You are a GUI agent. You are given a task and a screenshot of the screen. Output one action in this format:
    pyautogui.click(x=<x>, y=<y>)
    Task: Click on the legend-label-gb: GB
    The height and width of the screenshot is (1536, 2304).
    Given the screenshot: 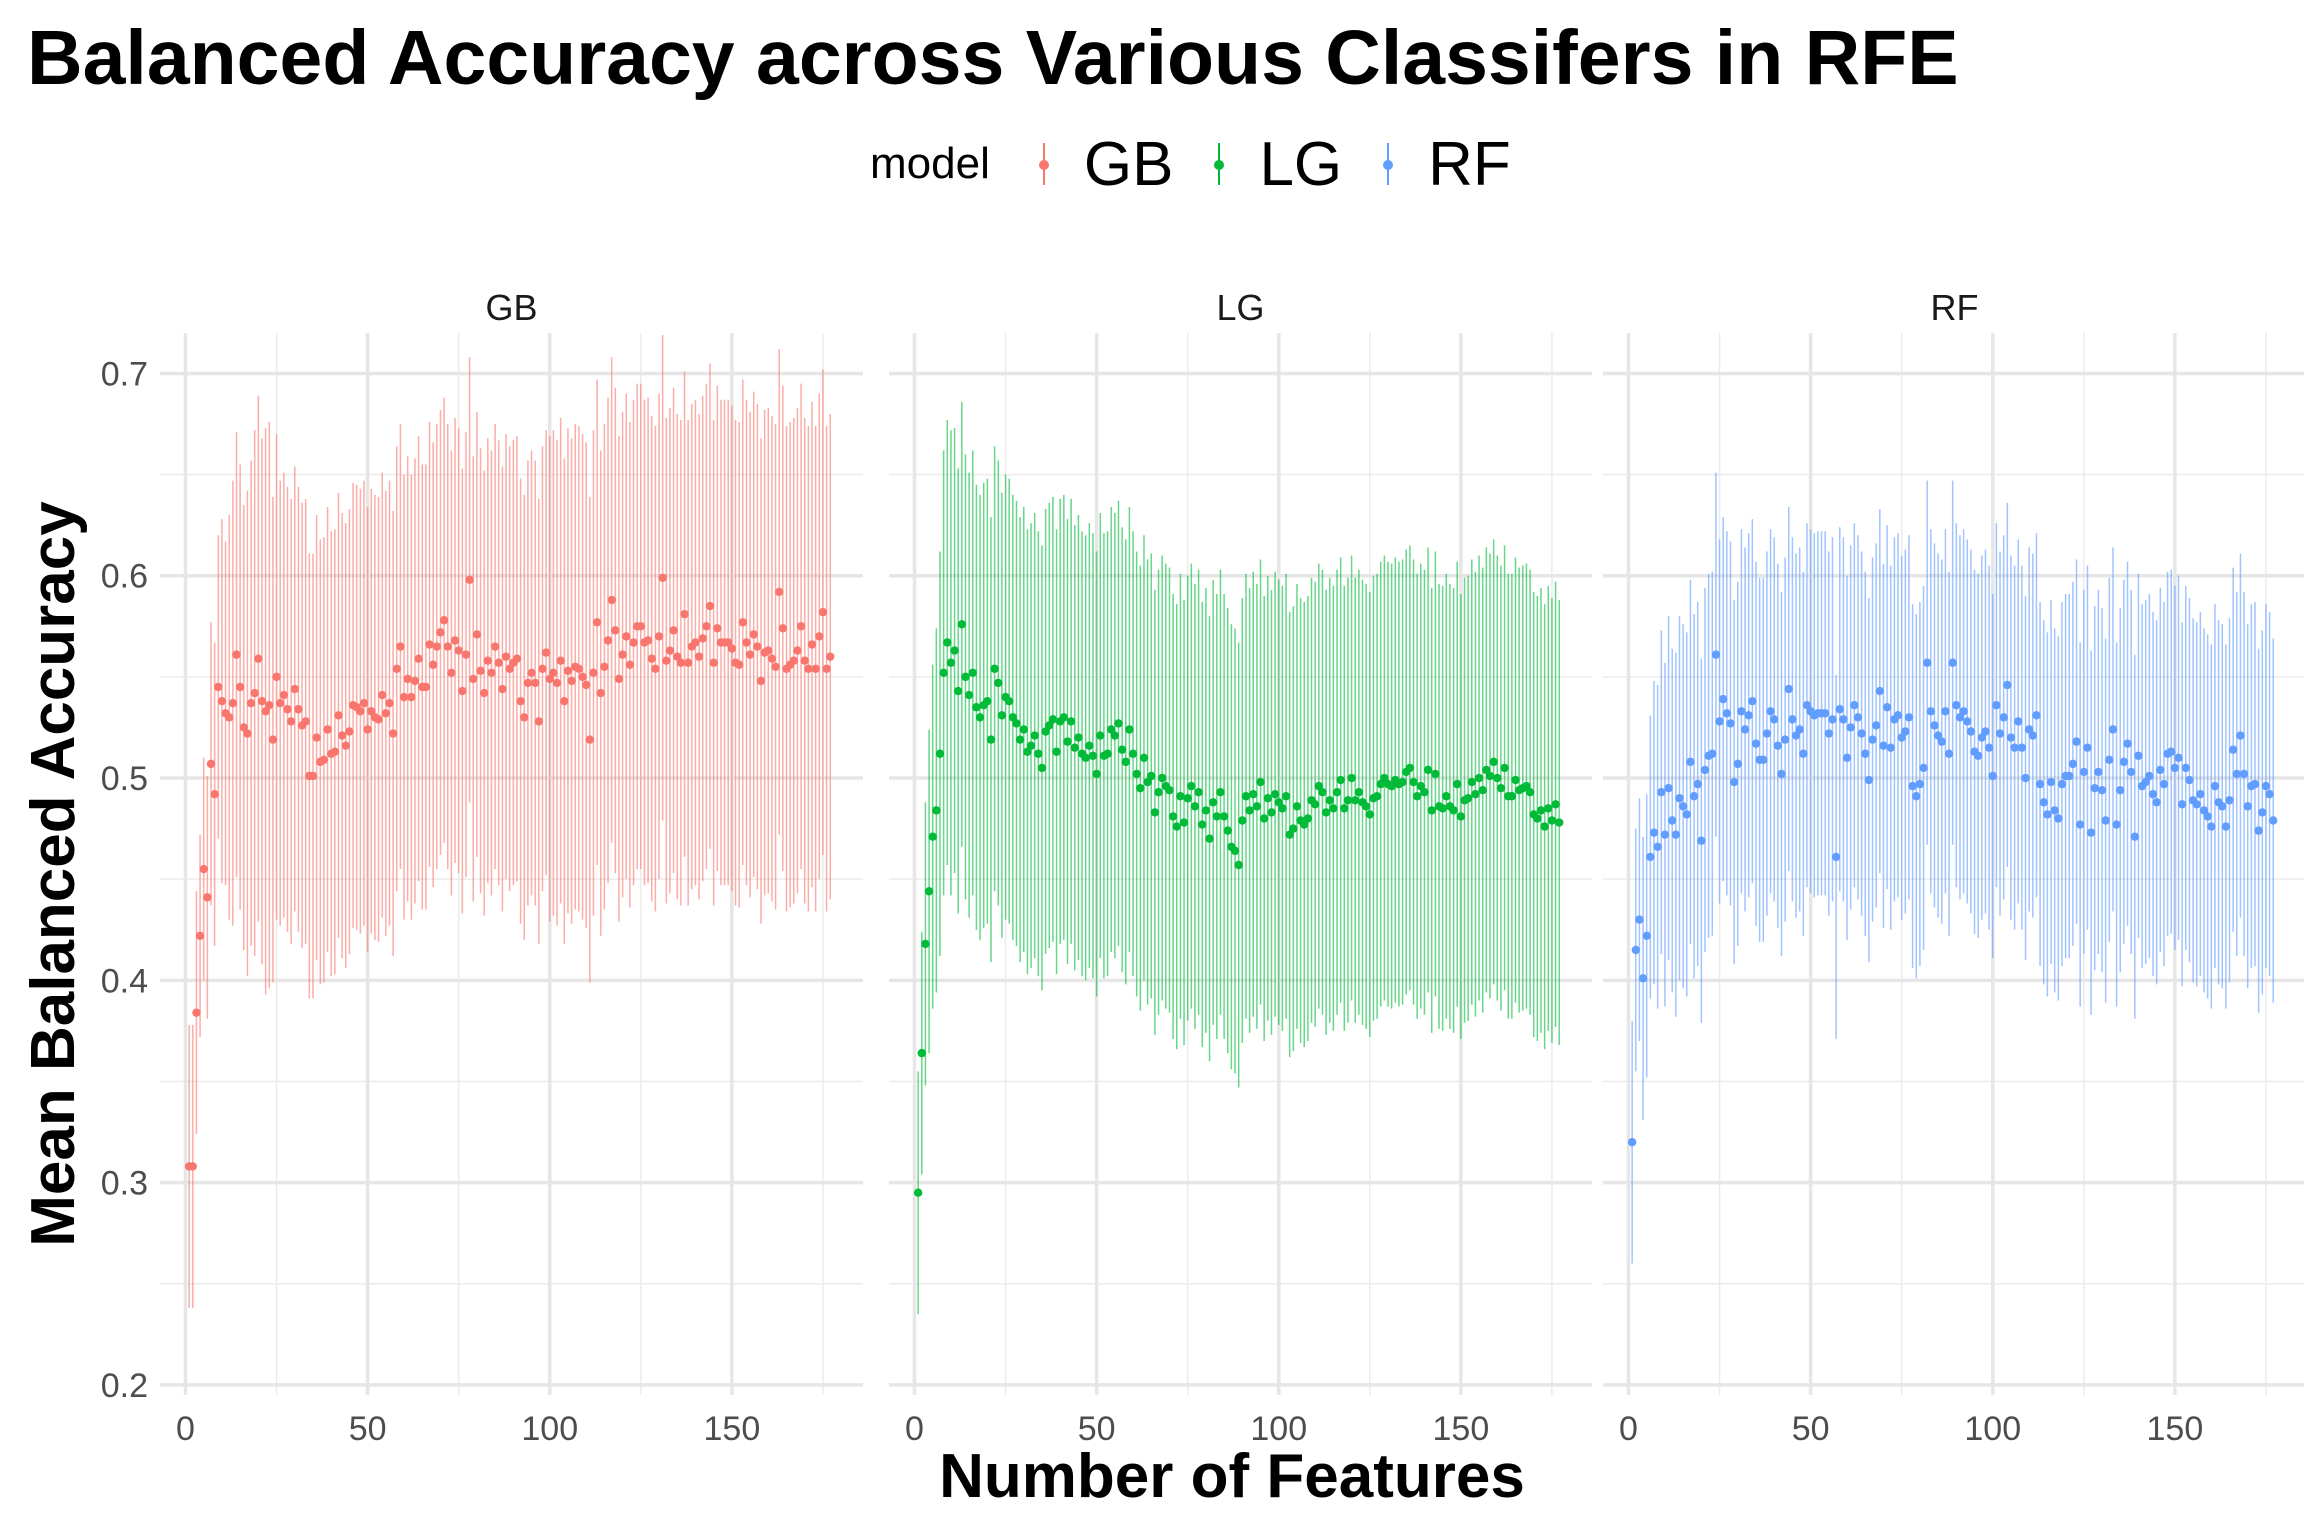 What is the action you would take?
    pyautogui.click(x=1128, y=164)
    